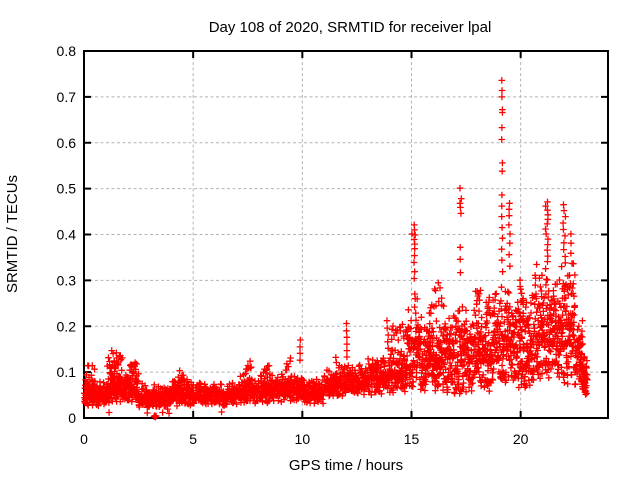 The image size is (640, 480). I want to click on y-tick-label: 0.4, so click(67, 235).